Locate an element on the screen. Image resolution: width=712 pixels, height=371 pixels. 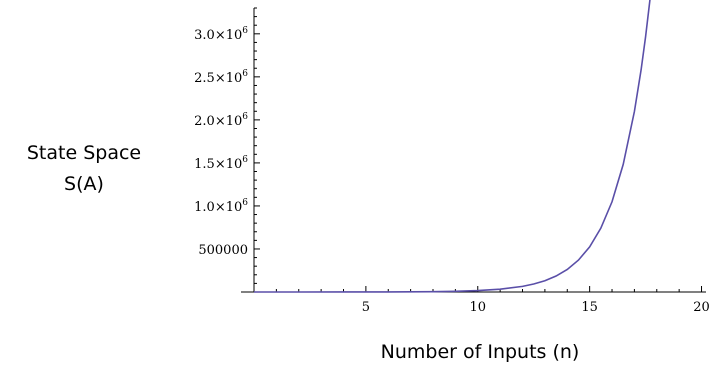
y-tick-label: 2.0×10⁶ is located at coordinates (221, 120).